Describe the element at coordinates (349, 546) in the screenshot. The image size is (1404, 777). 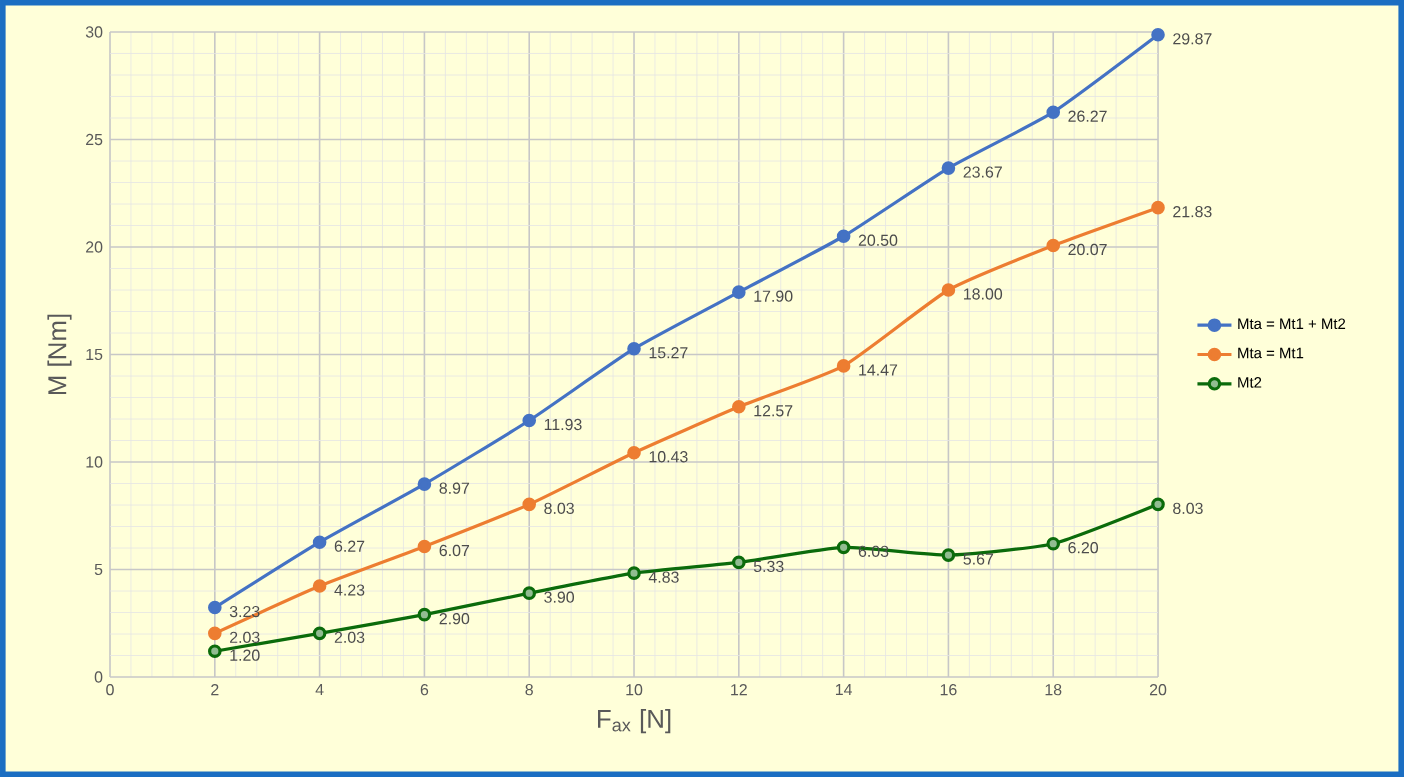
I see `data-label: 6.27` at that location.